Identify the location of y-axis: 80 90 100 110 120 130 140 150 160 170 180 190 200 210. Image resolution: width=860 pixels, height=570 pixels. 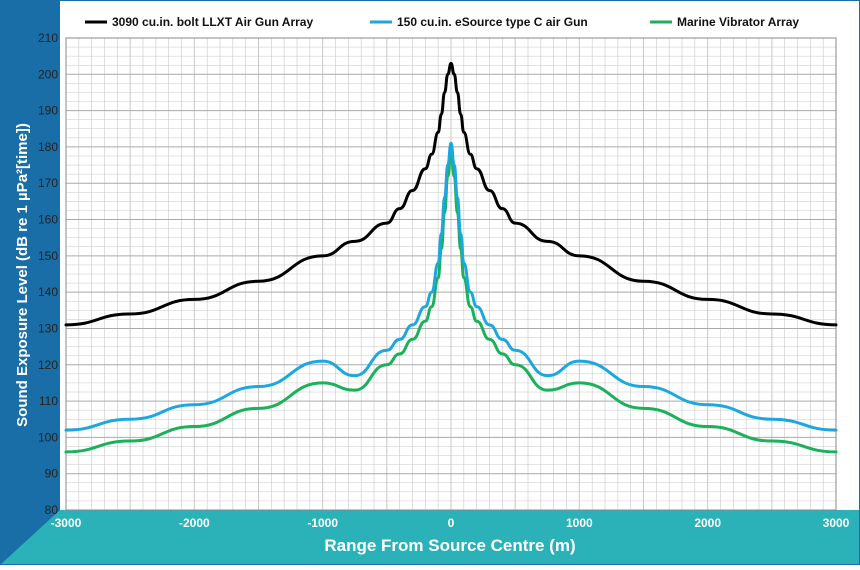
(48, 274).